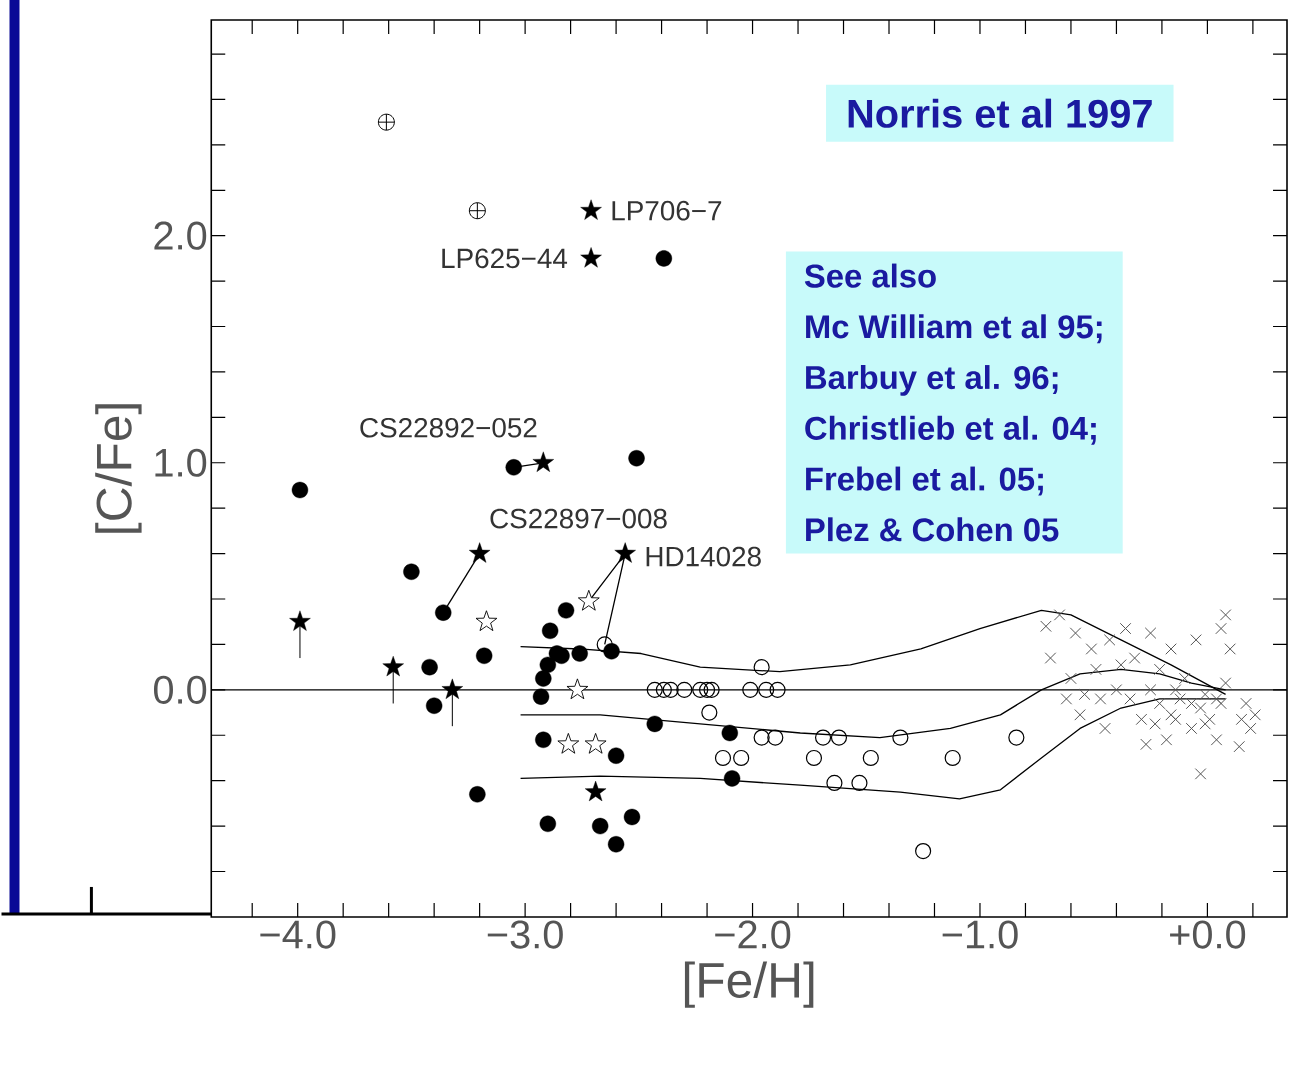 This screenshot has height=1071, width=1298. Describe the element at coordinates (1208, 934) in the screenshot. I see `x-tick-label: +0.0` at that location.